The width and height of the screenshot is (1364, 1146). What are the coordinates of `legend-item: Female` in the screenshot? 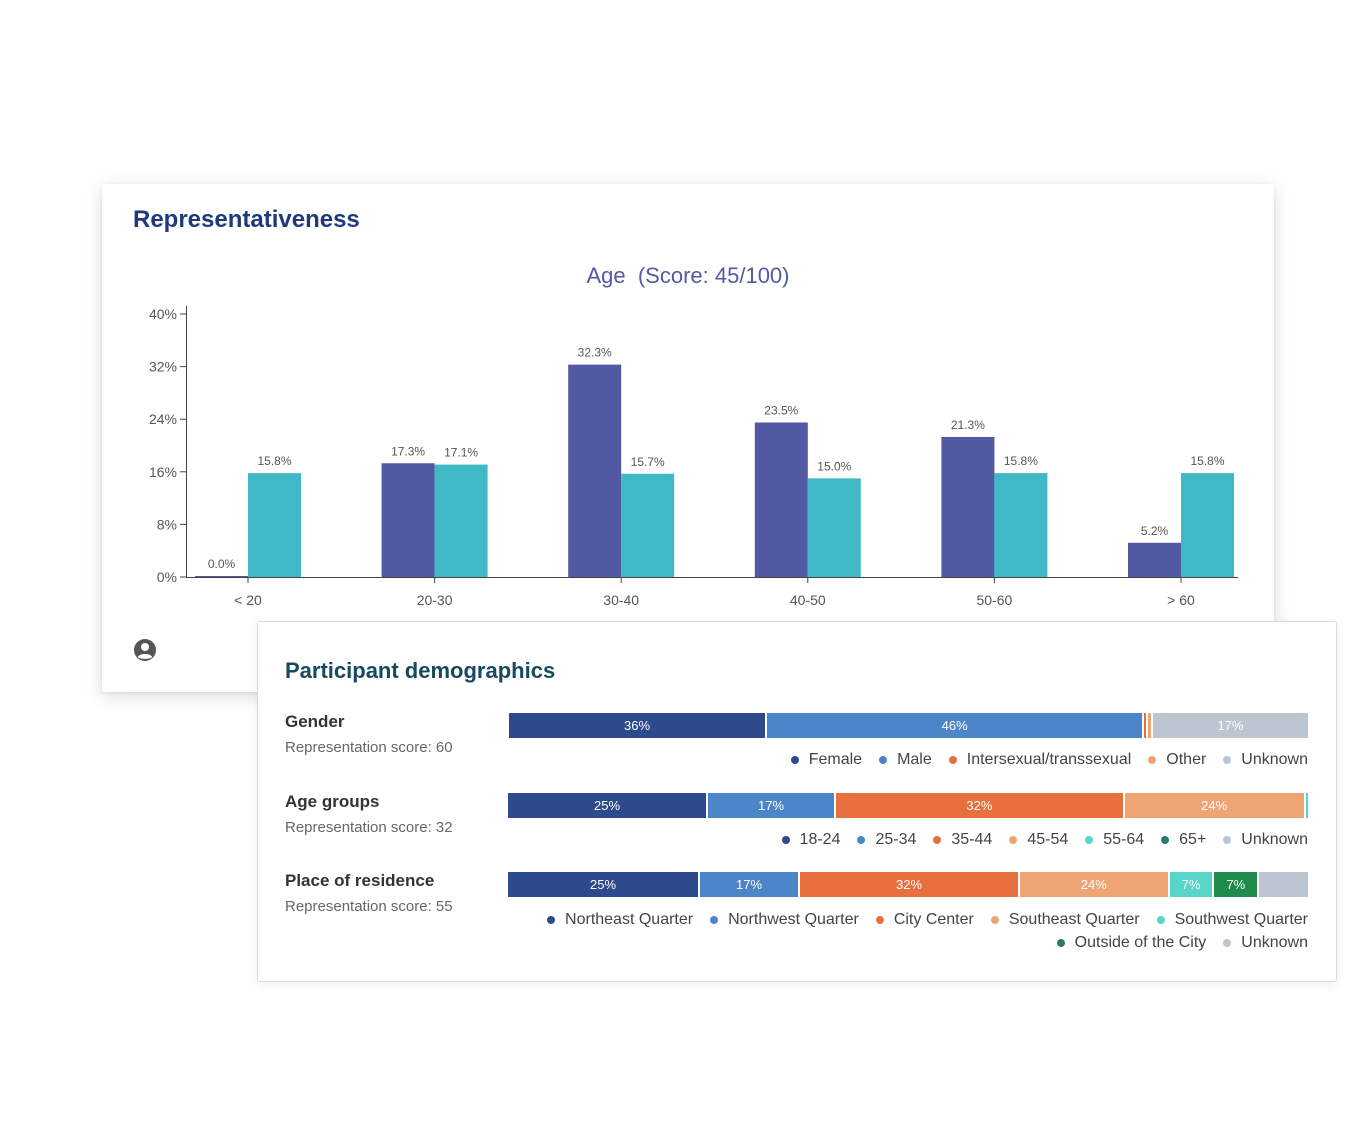 It's located at (826, 760).